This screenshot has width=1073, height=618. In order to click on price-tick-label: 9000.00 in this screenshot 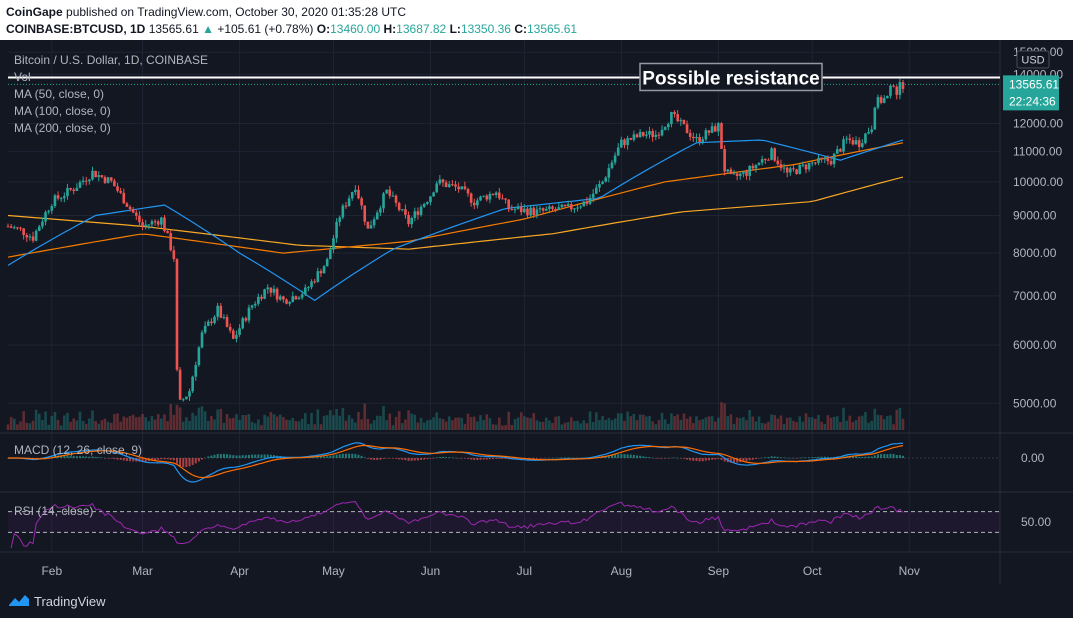, I will do `click(1035, 215)`.